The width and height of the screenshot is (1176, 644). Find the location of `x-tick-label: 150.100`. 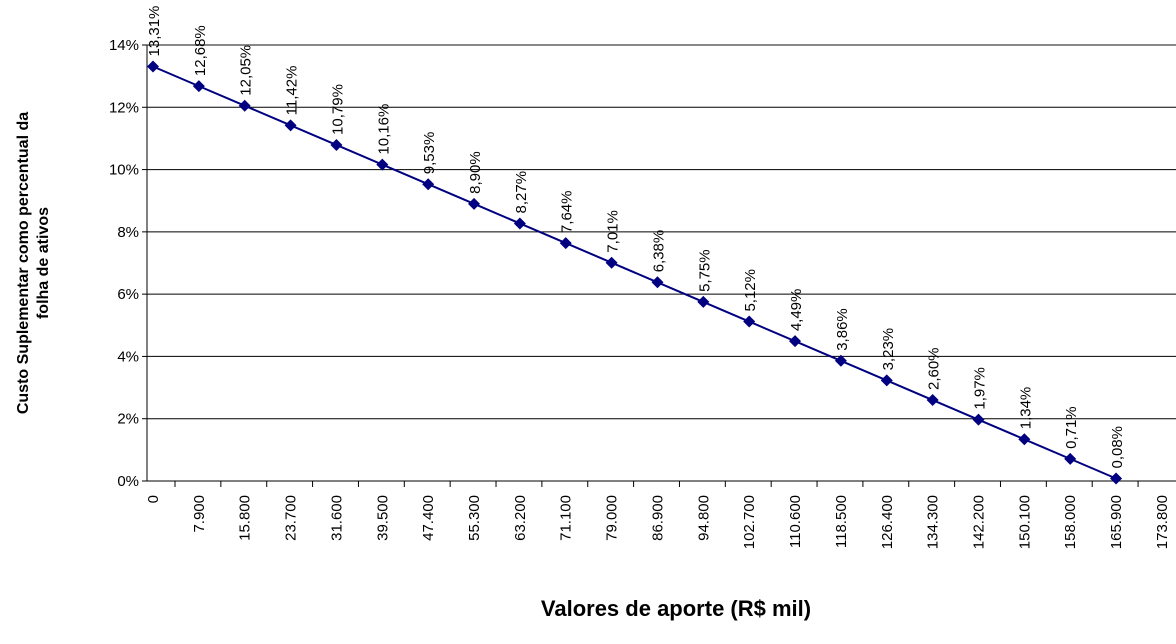

x-tick-label: 150.100 is located at coordinates (1024, 522).